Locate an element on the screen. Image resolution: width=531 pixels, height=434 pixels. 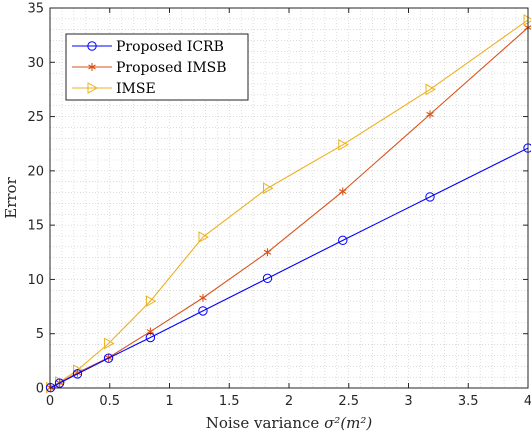
x-tick-label: 0 is located at coordinates (50, 401).